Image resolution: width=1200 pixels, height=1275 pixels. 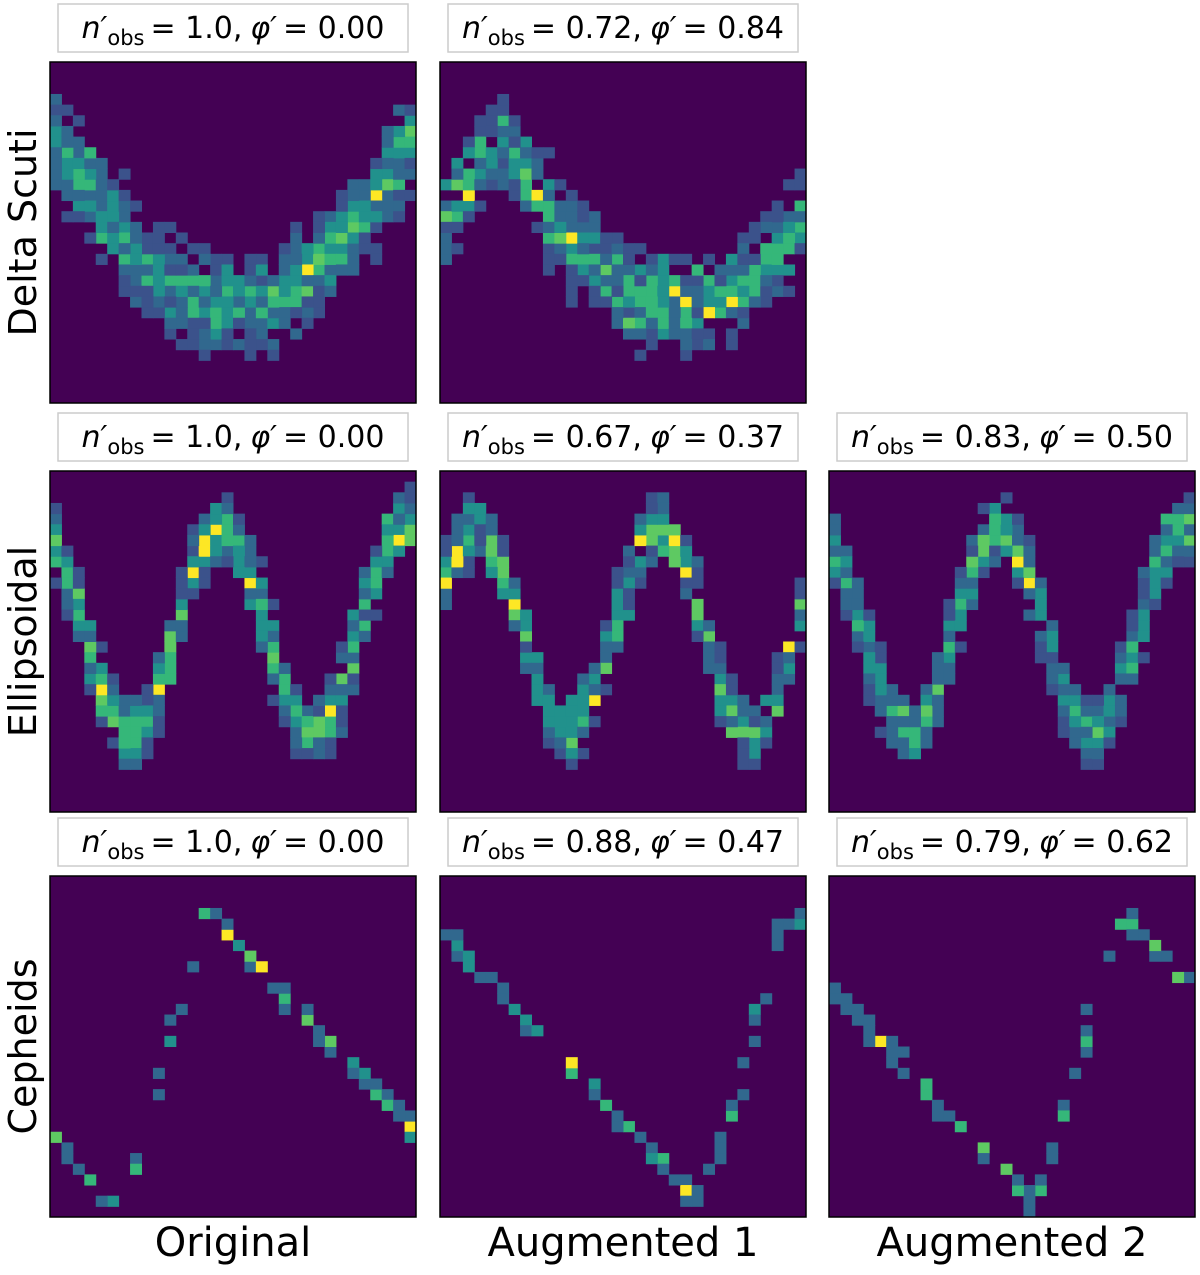 What do you see at coordinates (333, 437) in the screenshot?
I see `title-phi-value: = 0.00` at bounding box center [333, 437].